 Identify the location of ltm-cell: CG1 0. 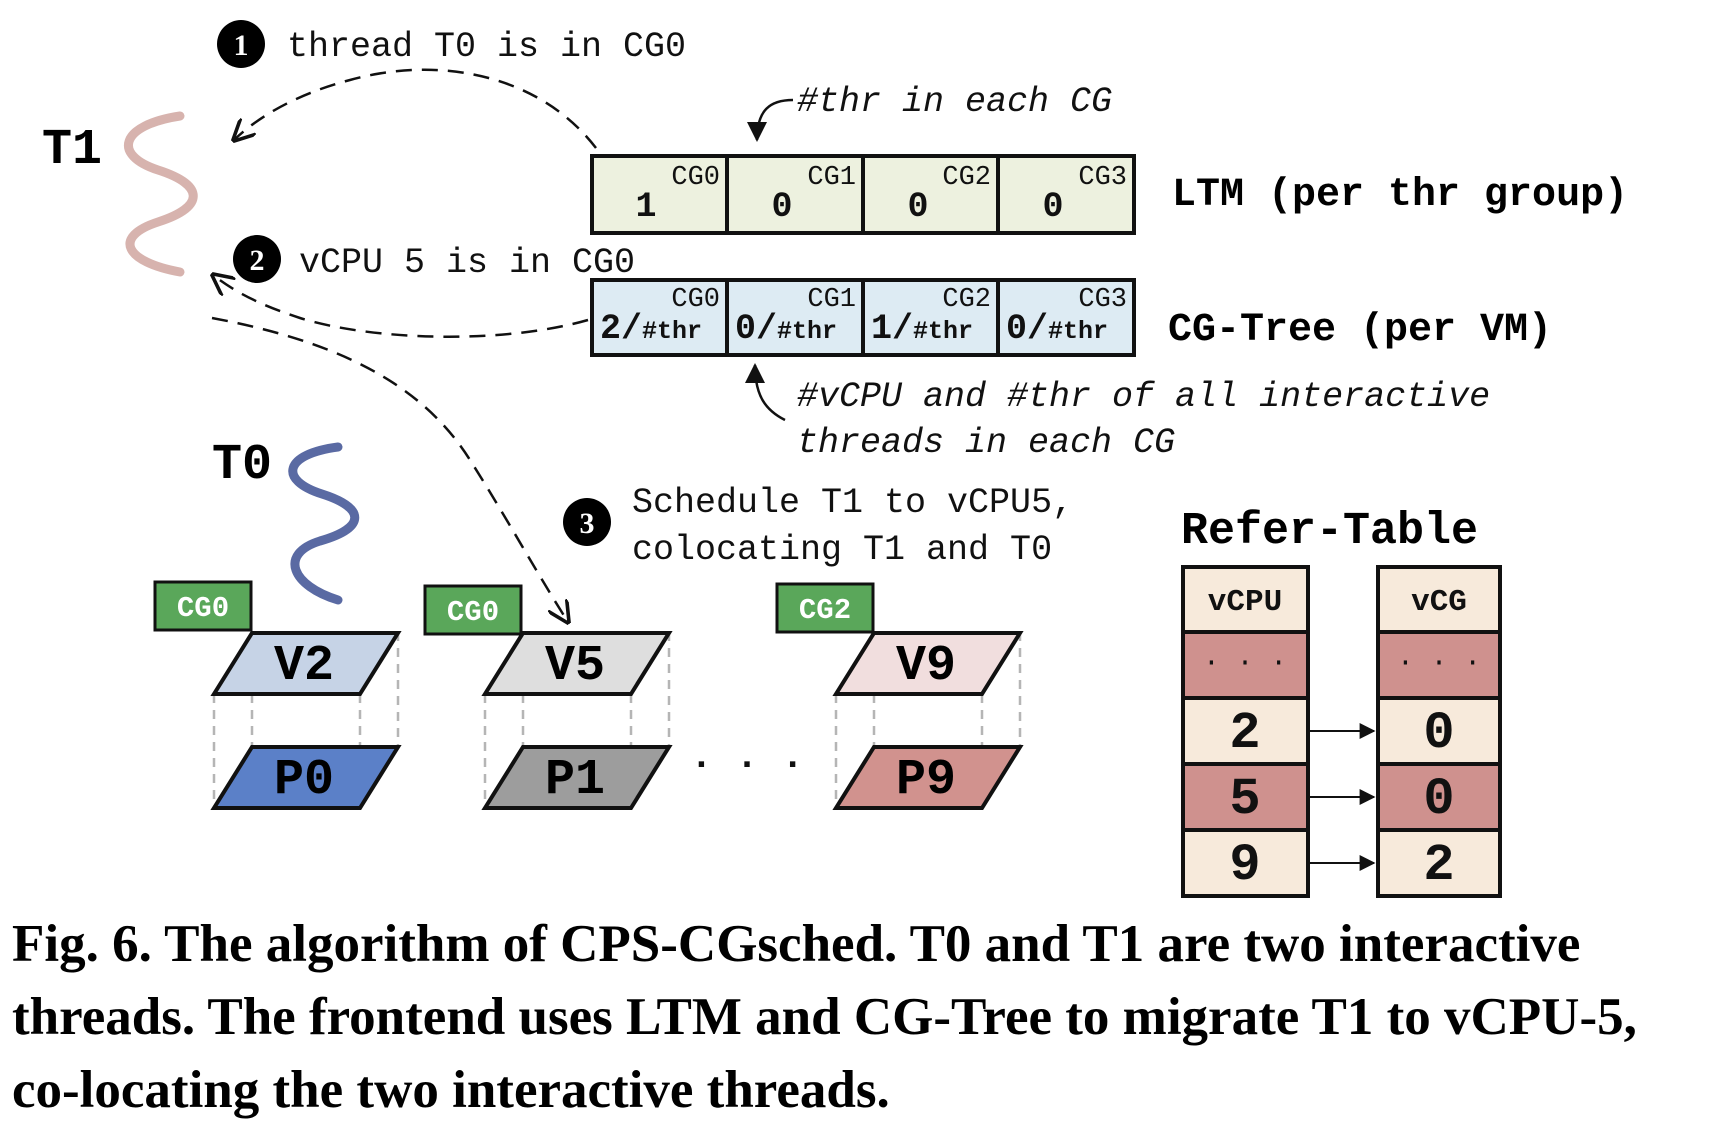
(795, 194).